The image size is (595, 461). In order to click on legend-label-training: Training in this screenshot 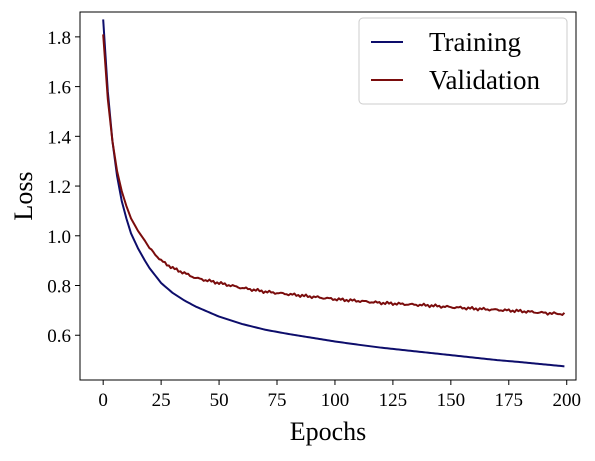, I will do `click(475, 42)`.